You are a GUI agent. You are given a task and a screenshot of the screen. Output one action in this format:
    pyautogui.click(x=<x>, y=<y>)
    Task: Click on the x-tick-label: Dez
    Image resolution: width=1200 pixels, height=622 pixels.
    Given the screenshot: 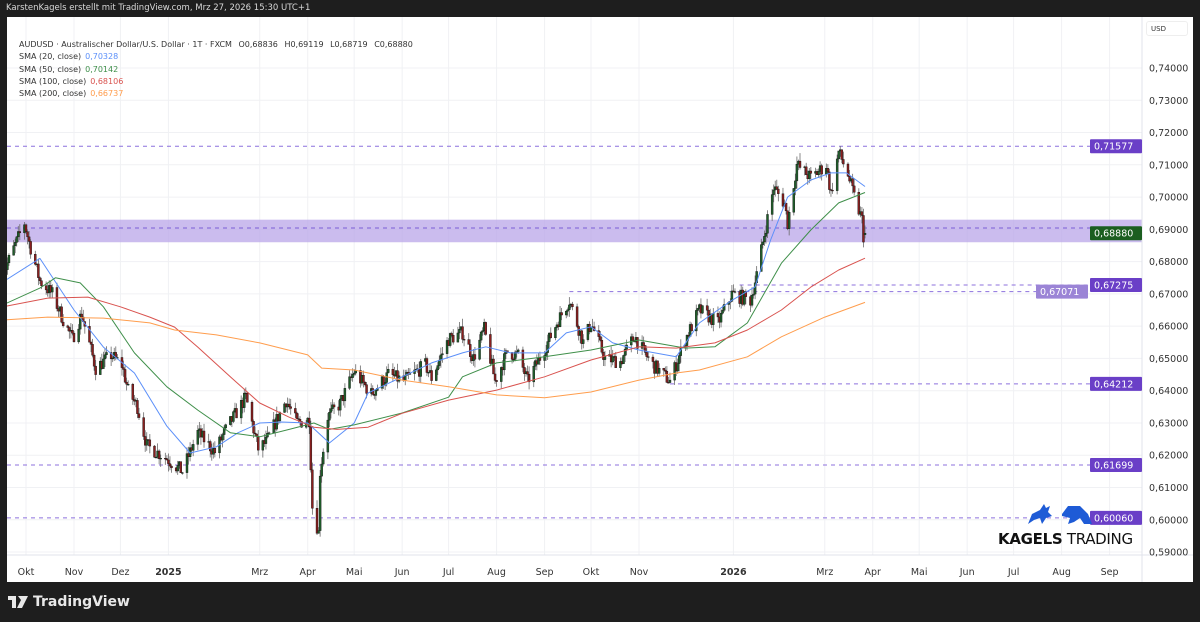 What is the action you would take?
    pyautogui.click(x=120, y=572)
    